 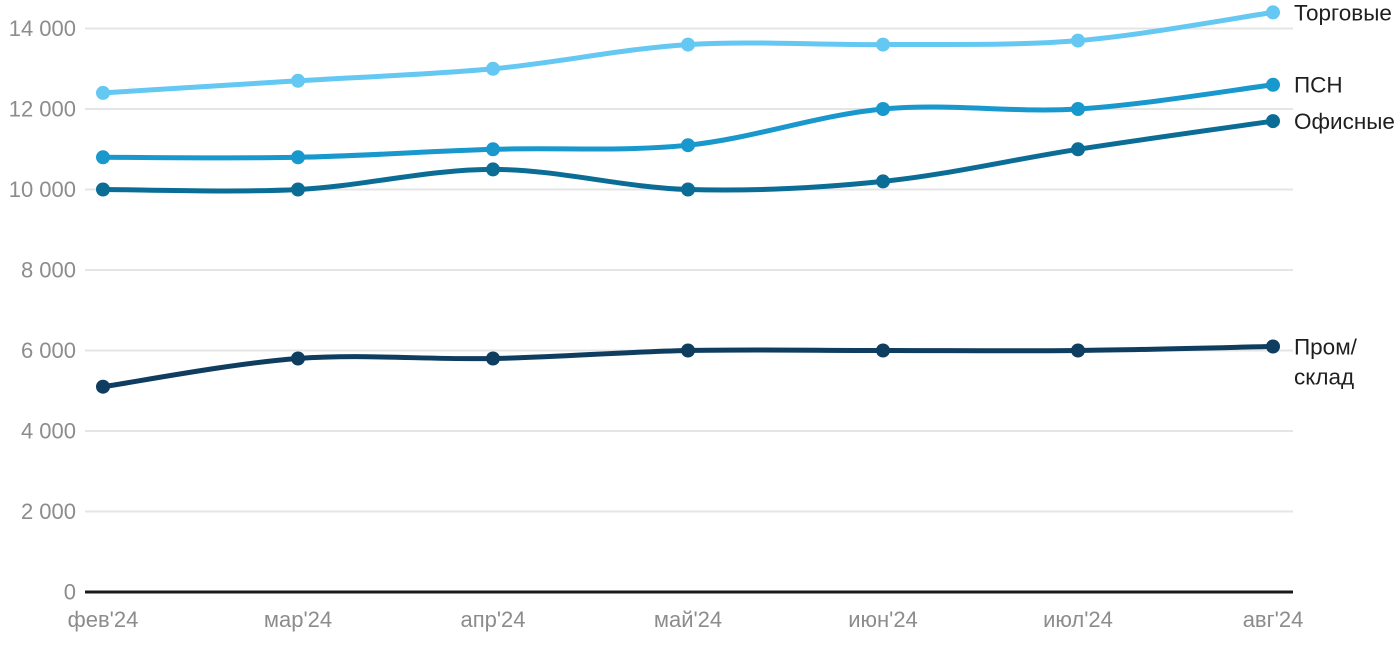 I want to click on x-axis-tick-label: июл'24, so click(x=1078, y=619).